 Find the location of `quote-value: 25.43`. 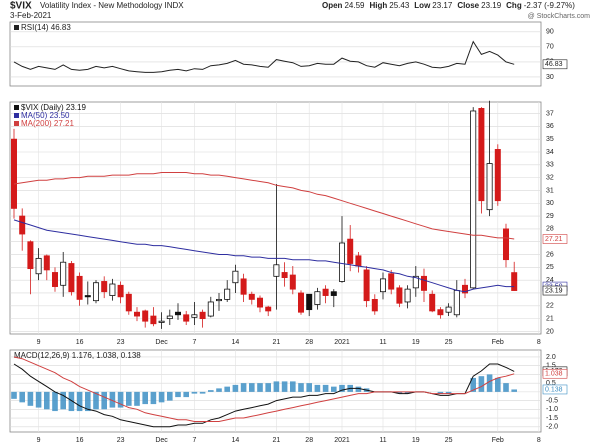

quote-value: 25.43 is located at coordinates (399, 5).